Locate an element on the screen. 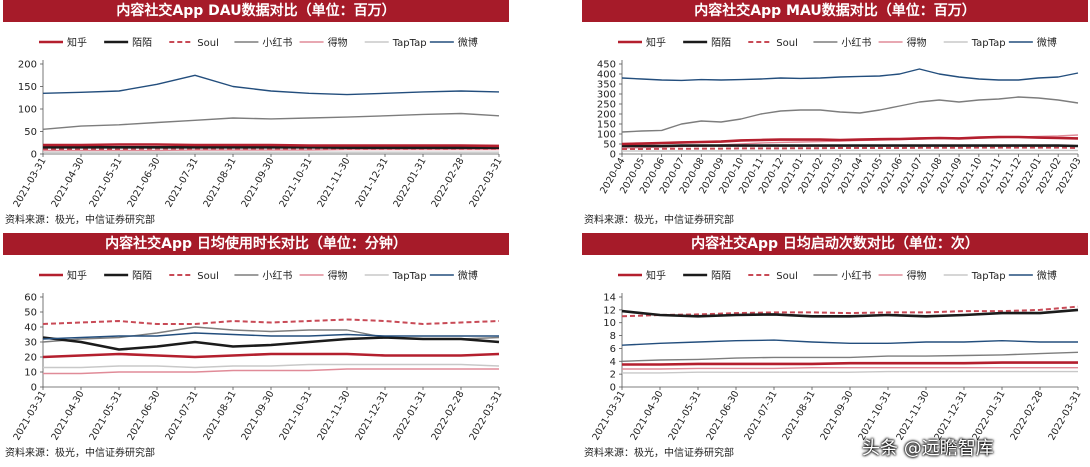 The width and height of the screenshot is (1090, 467). x-tick-label: 2021-10-31 is located at coordinates (295, 415).